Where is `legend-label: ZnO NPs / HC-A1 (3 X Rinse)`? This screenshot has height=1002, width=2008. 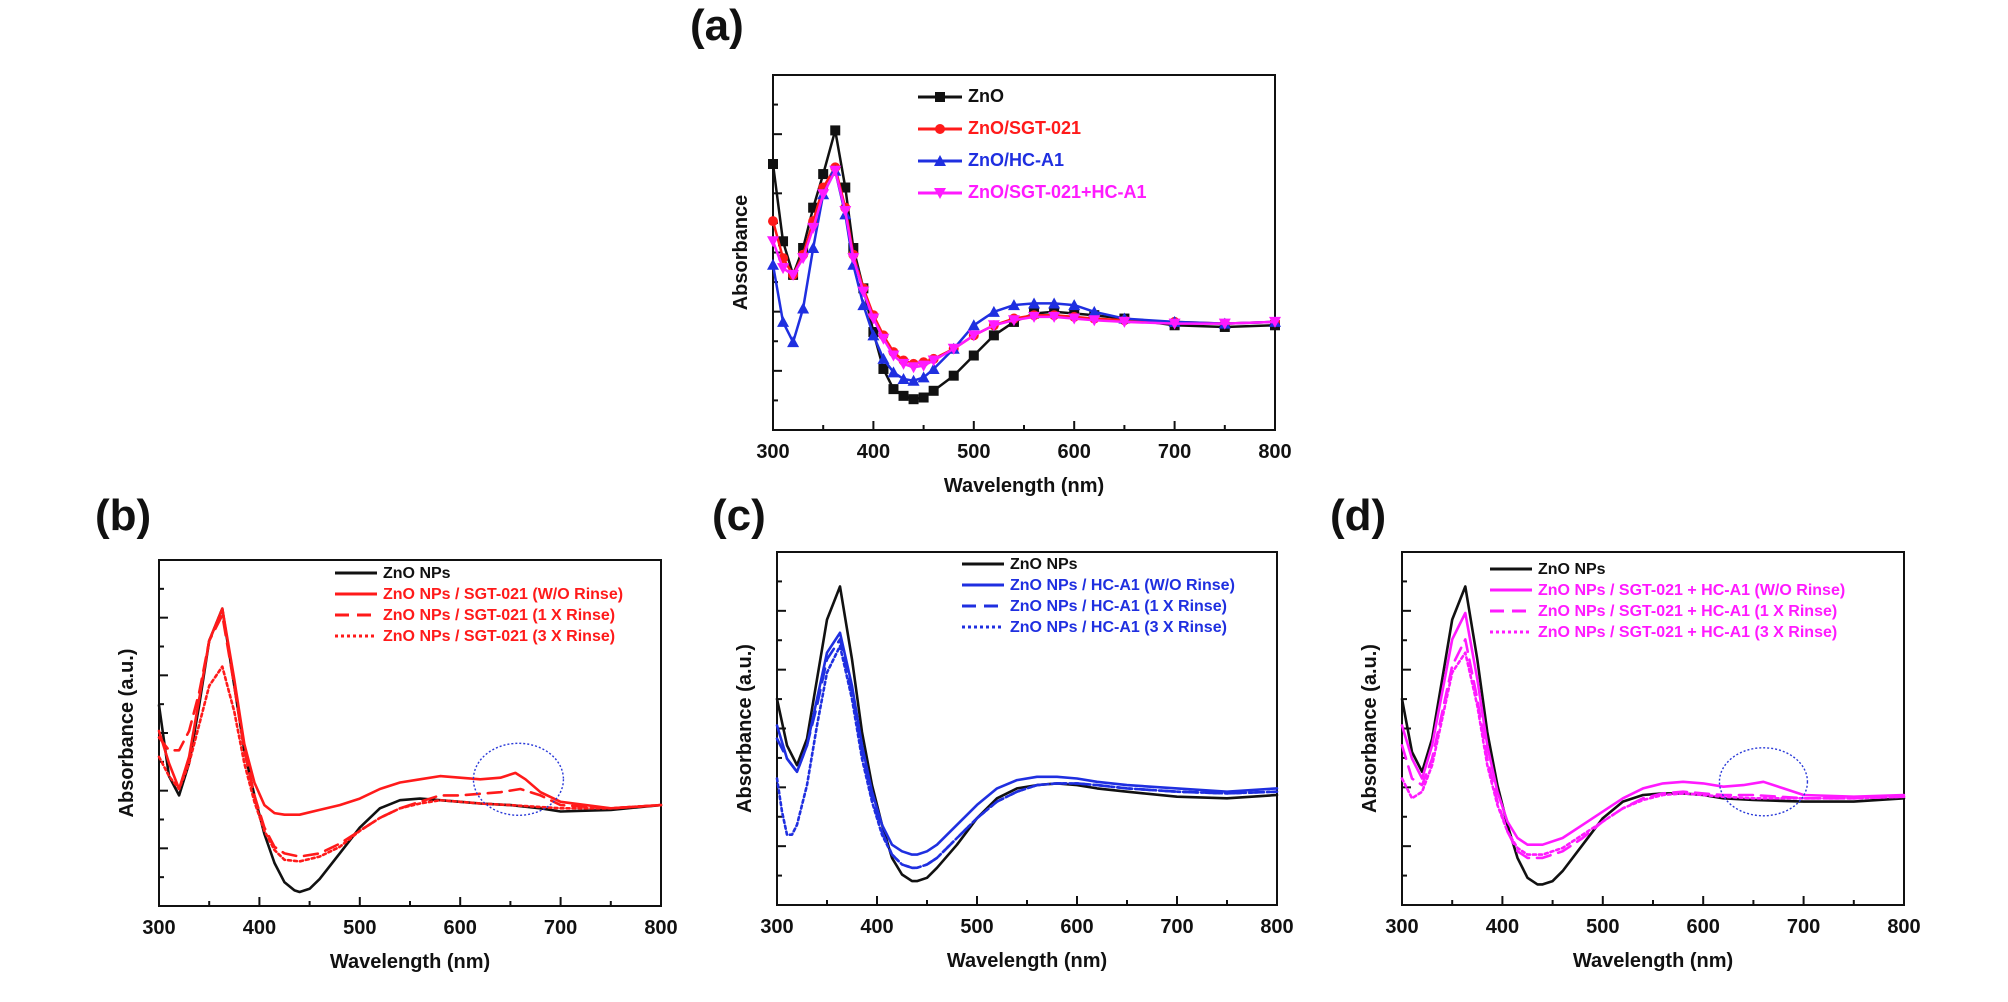 legend-label: ZnO NPs / HC-A1 (3 X Rinse) is located at coordinates (1118, 627).